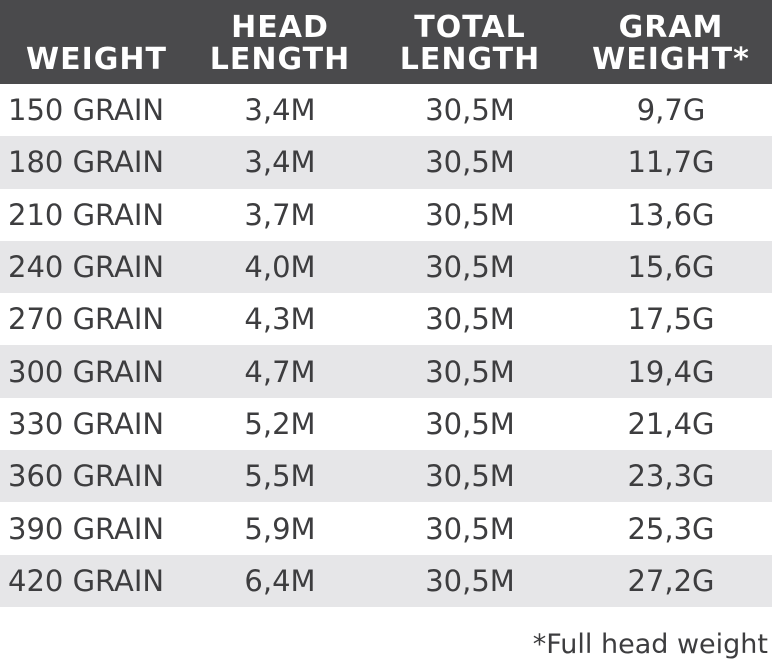  I want to click on table-row: 360 GRAIN 5,5M 30,5M 23,3G, so click(386, 476).